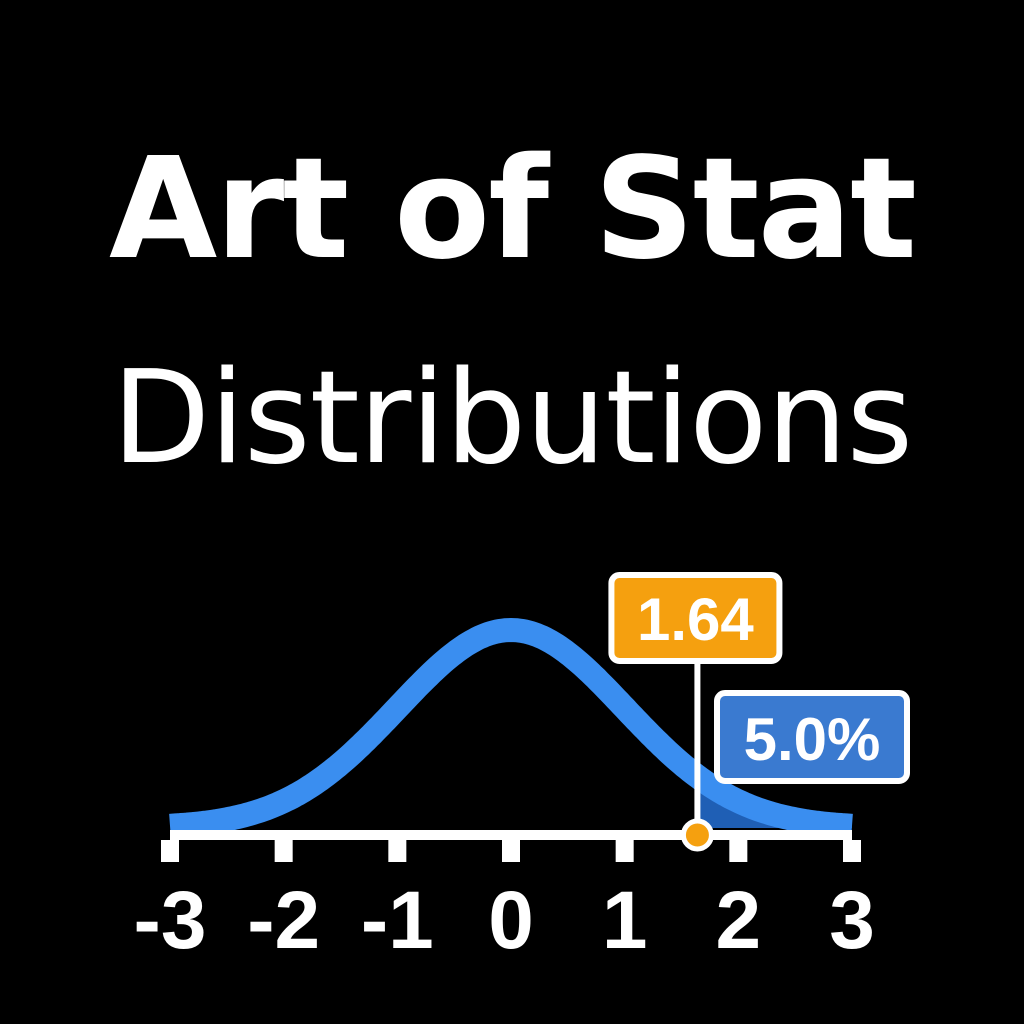 This screenshot has height=1024, width=1024. Describe the element at coordinates (283, 920) in the screenshot. I see `x-tick-label: -2` at that location.